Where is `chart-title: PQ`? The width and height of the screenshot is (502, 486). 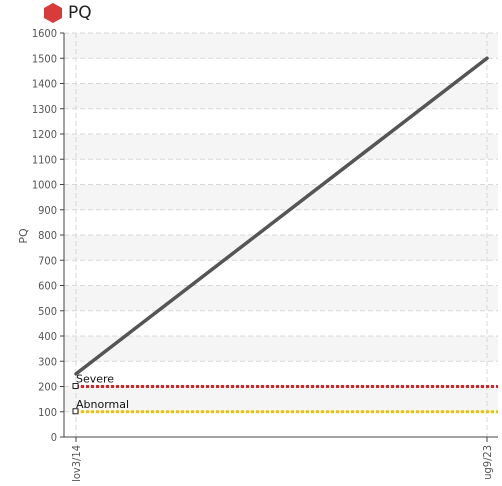 chart-title: PQ is located at coordinates (80, 13).